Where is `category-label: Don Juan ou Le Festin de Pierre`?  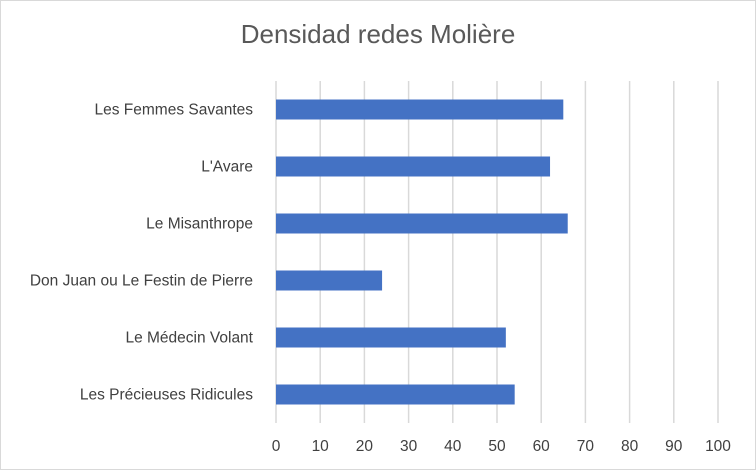 category-label: Don Juan ou Le Festin de Pierre is located at coordinates (141, 281).